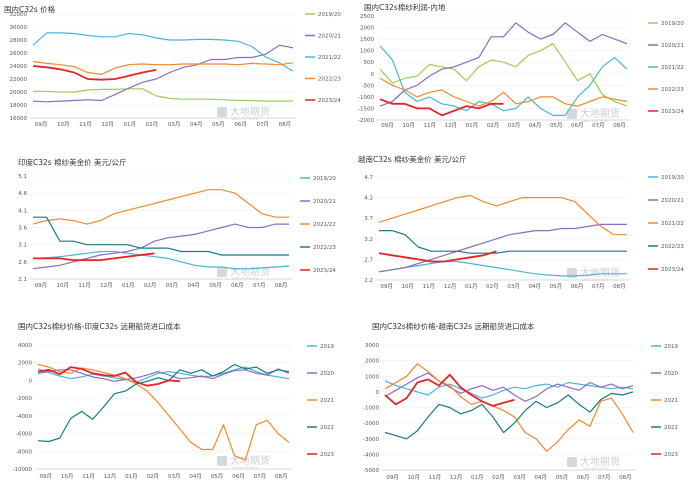 The height and width of the screenshot is (498, 700). Describe the element at coordinates (509, 415) in the screenshot. I see `series-line-2022` at that location.